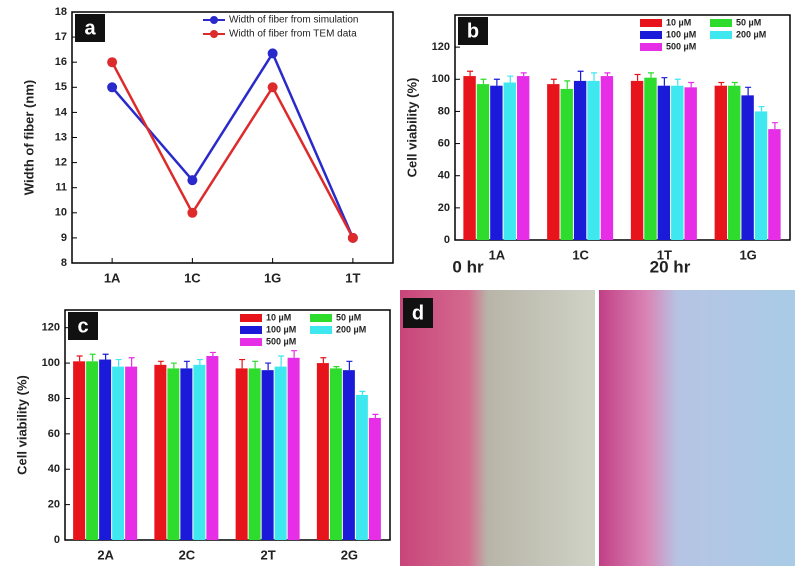  I want to click on x-tick-label: 2A, so click(105, 554).